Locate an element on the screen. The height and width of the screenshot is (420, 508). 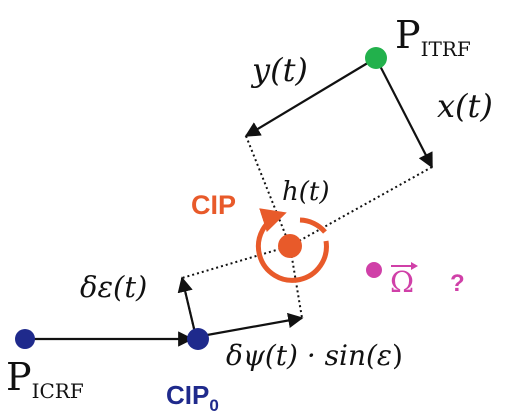
rotation-arrow-tail is located at coordinates (313, 225).